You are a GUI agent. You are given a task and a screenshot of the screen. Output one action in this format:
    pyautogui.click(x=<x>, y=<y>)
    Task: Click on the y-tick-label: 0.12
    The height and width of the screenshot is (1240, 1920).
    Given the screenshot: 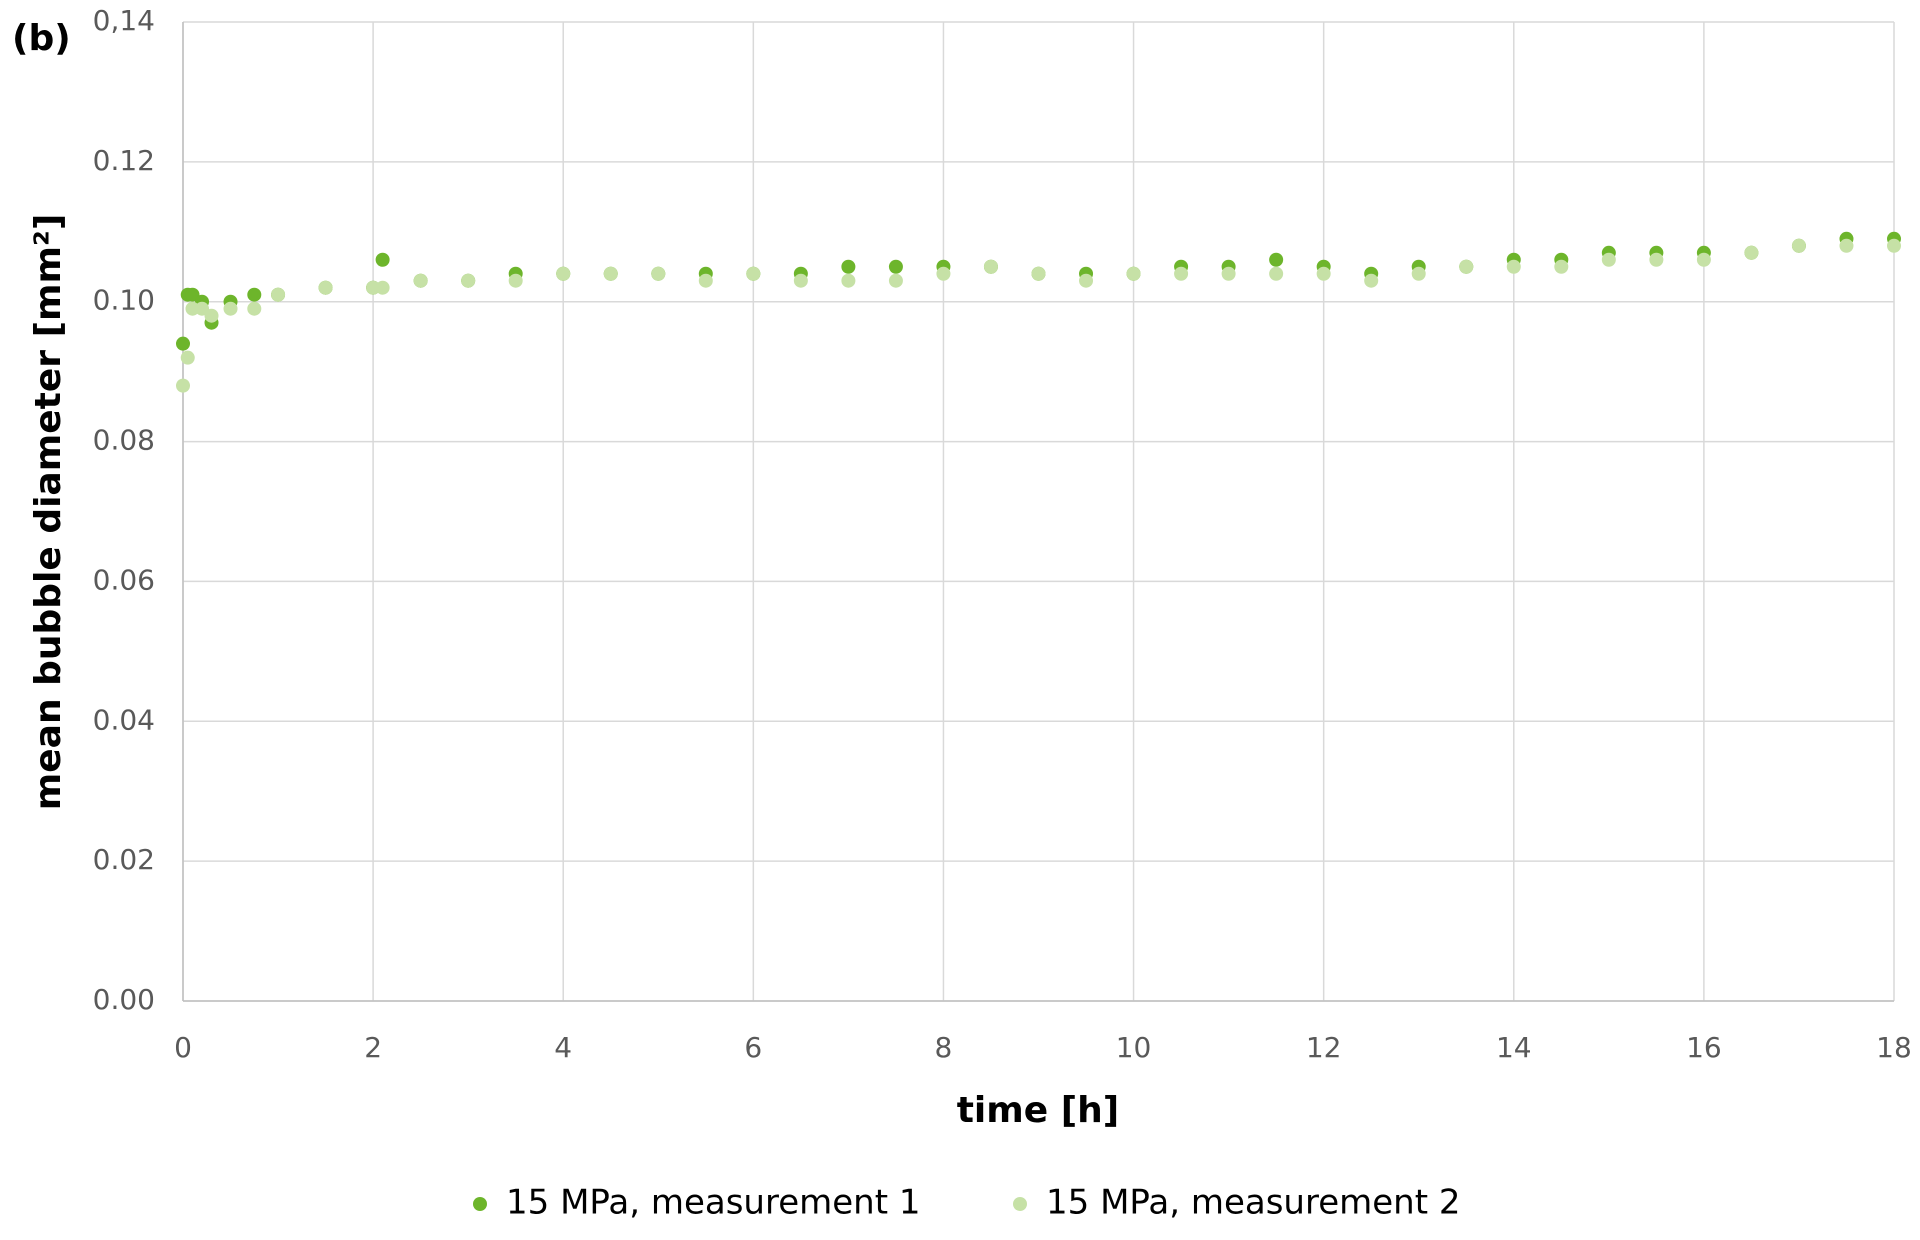 What is the action you would take?
    pyautogui.click(x=124, y=160)
    